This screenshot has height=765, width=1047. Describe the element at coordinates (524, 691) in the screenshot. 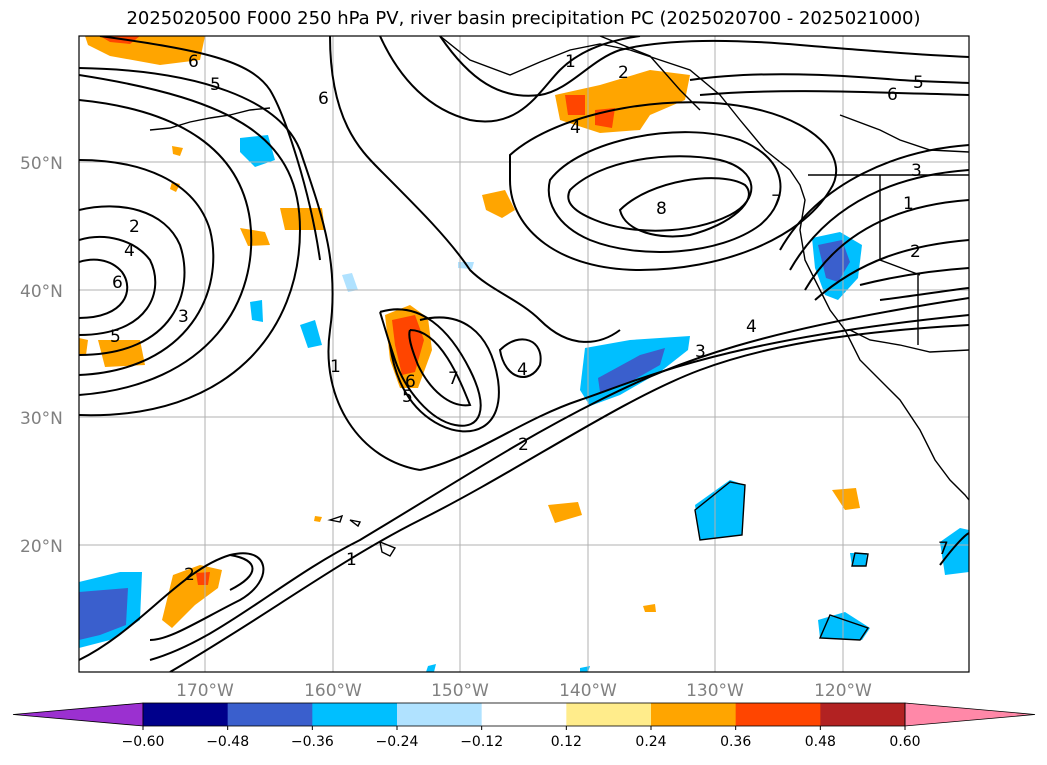

I see `longitude-labels: 170°W 160°W 150°W 140°W 130°W 120°W` at that location.